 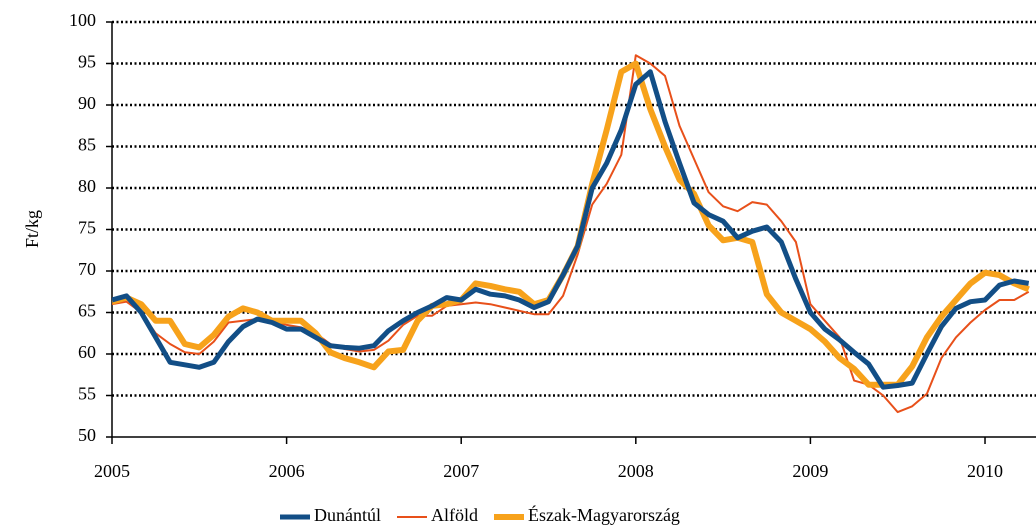 What do you see at coordinates (87, 103) in the screenshot?
I see `y-tick-label: 90` at bounding box center [87, 103].